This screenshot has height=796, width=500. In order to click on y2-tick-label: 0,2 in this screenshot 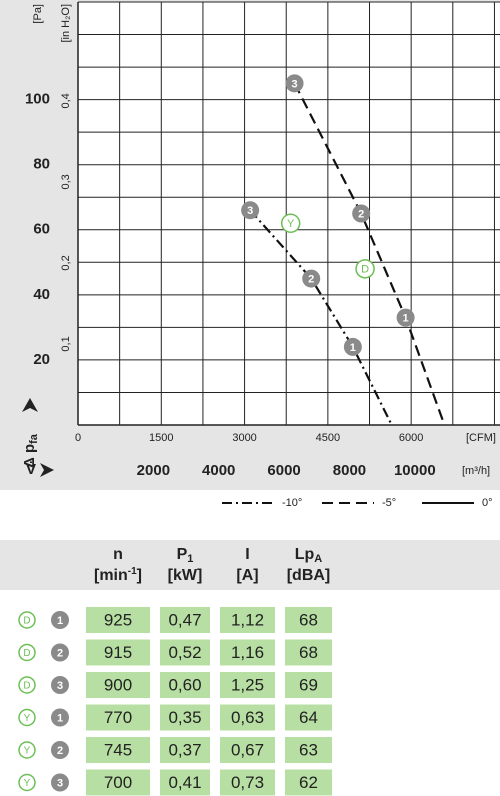, I will do `click(66, 262)`.